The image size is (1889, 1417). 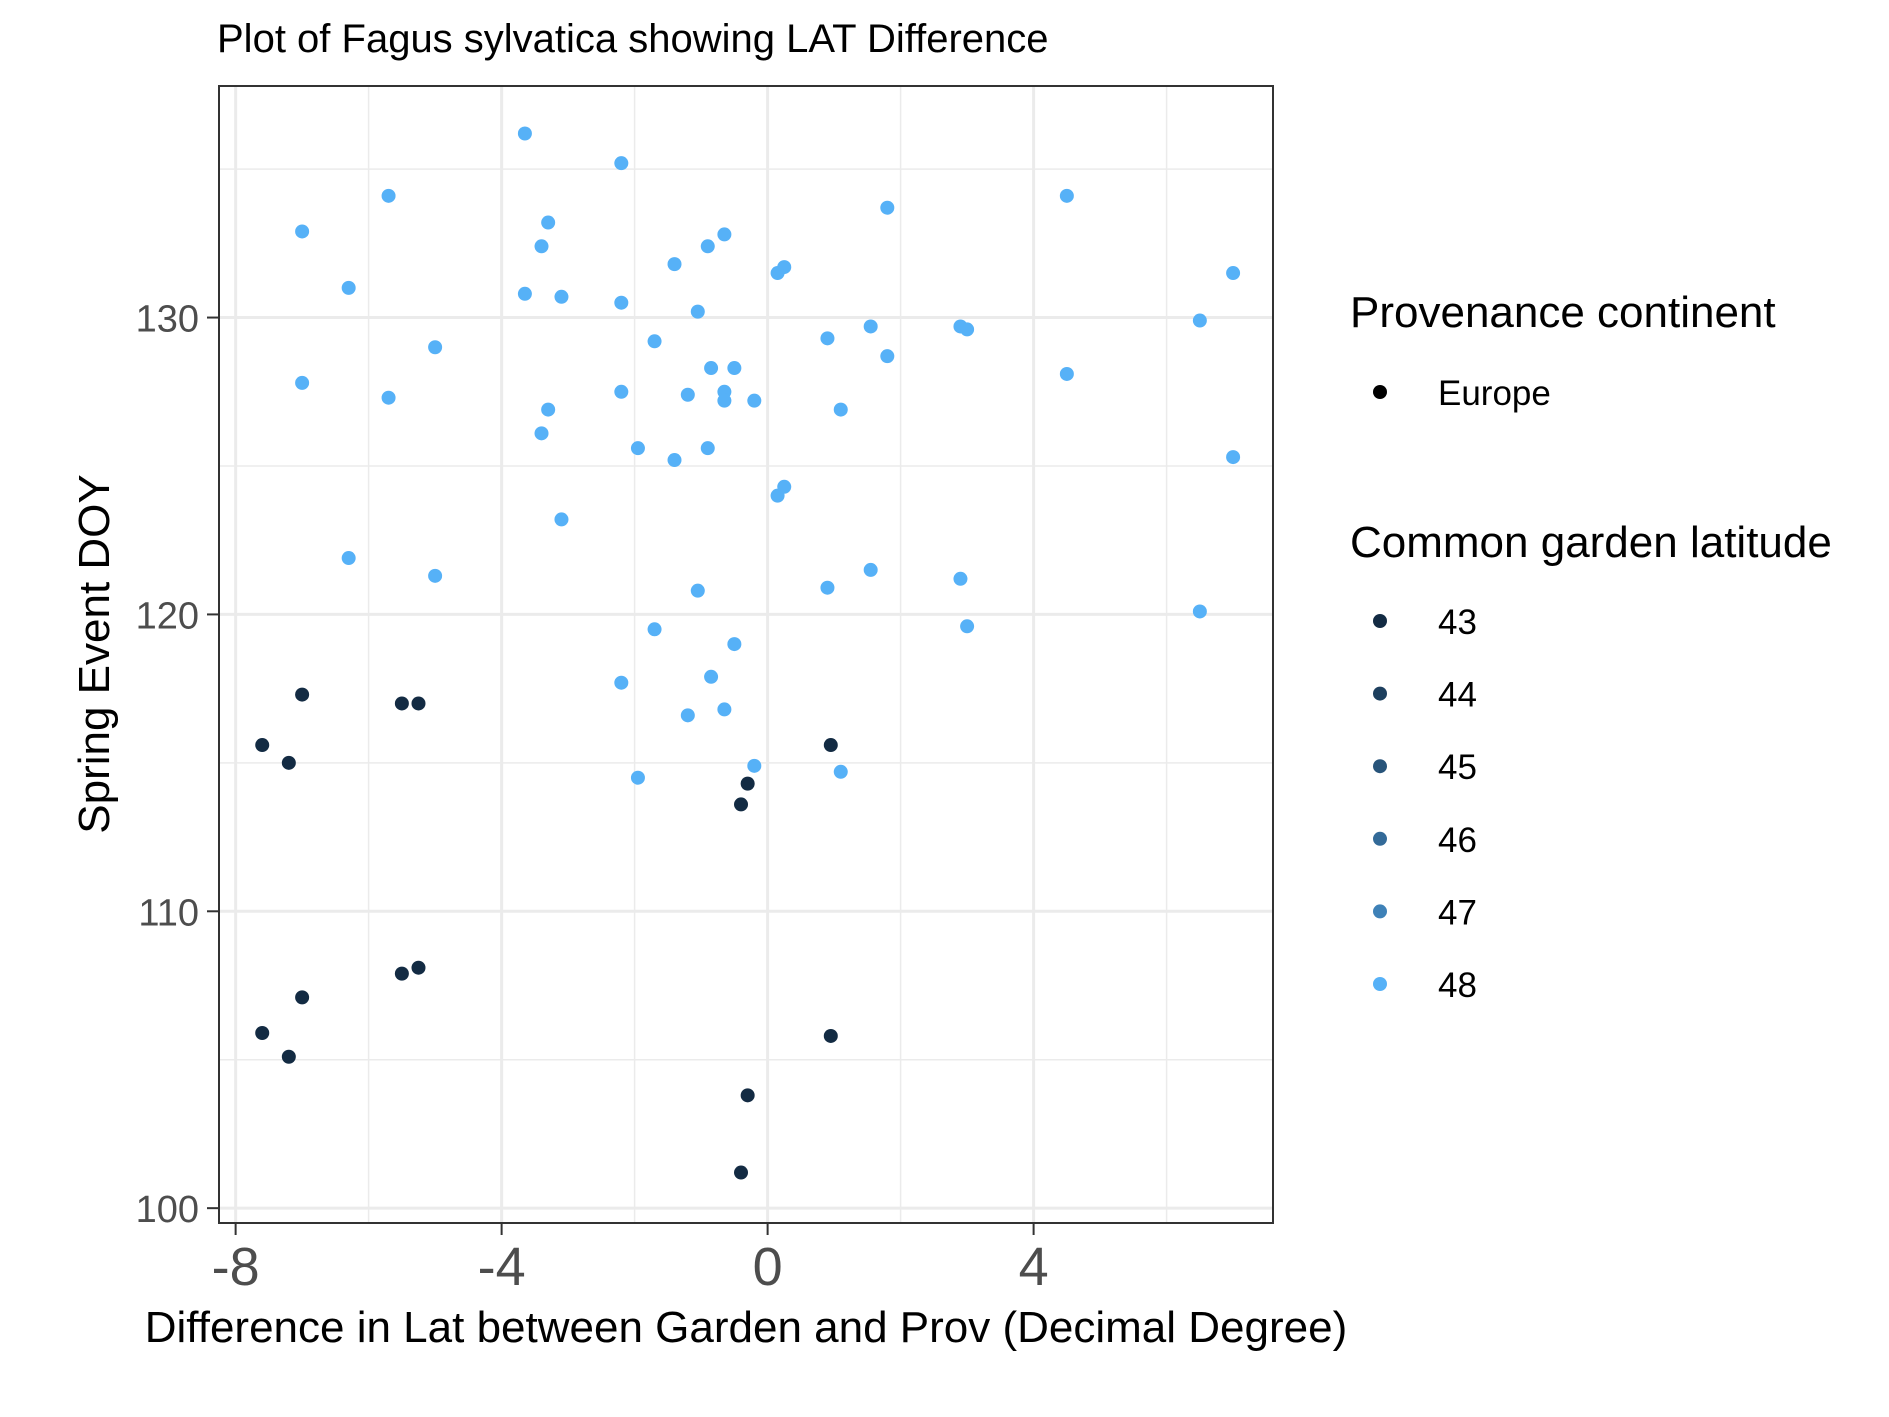 I want to click on legend-shape-items: Europe, so click(x=1462, y=393).